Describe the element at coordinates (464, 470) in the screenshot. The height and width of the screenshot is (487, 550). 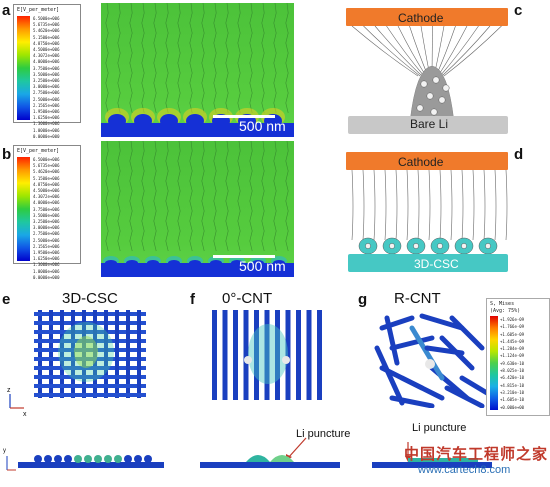
I see `watermark-url: www.cartech8.com` at that location.